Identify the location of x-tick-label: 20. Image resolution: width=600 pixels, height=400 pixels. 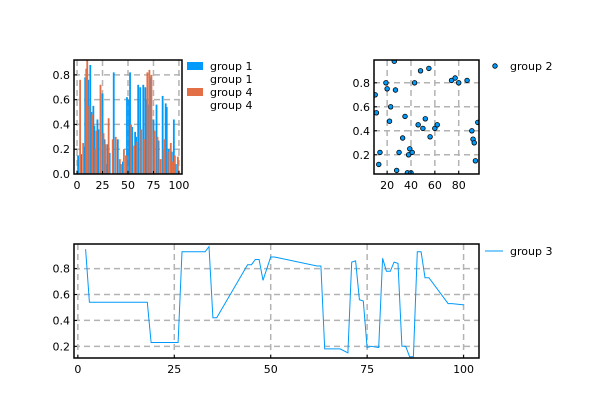
(387, 185).